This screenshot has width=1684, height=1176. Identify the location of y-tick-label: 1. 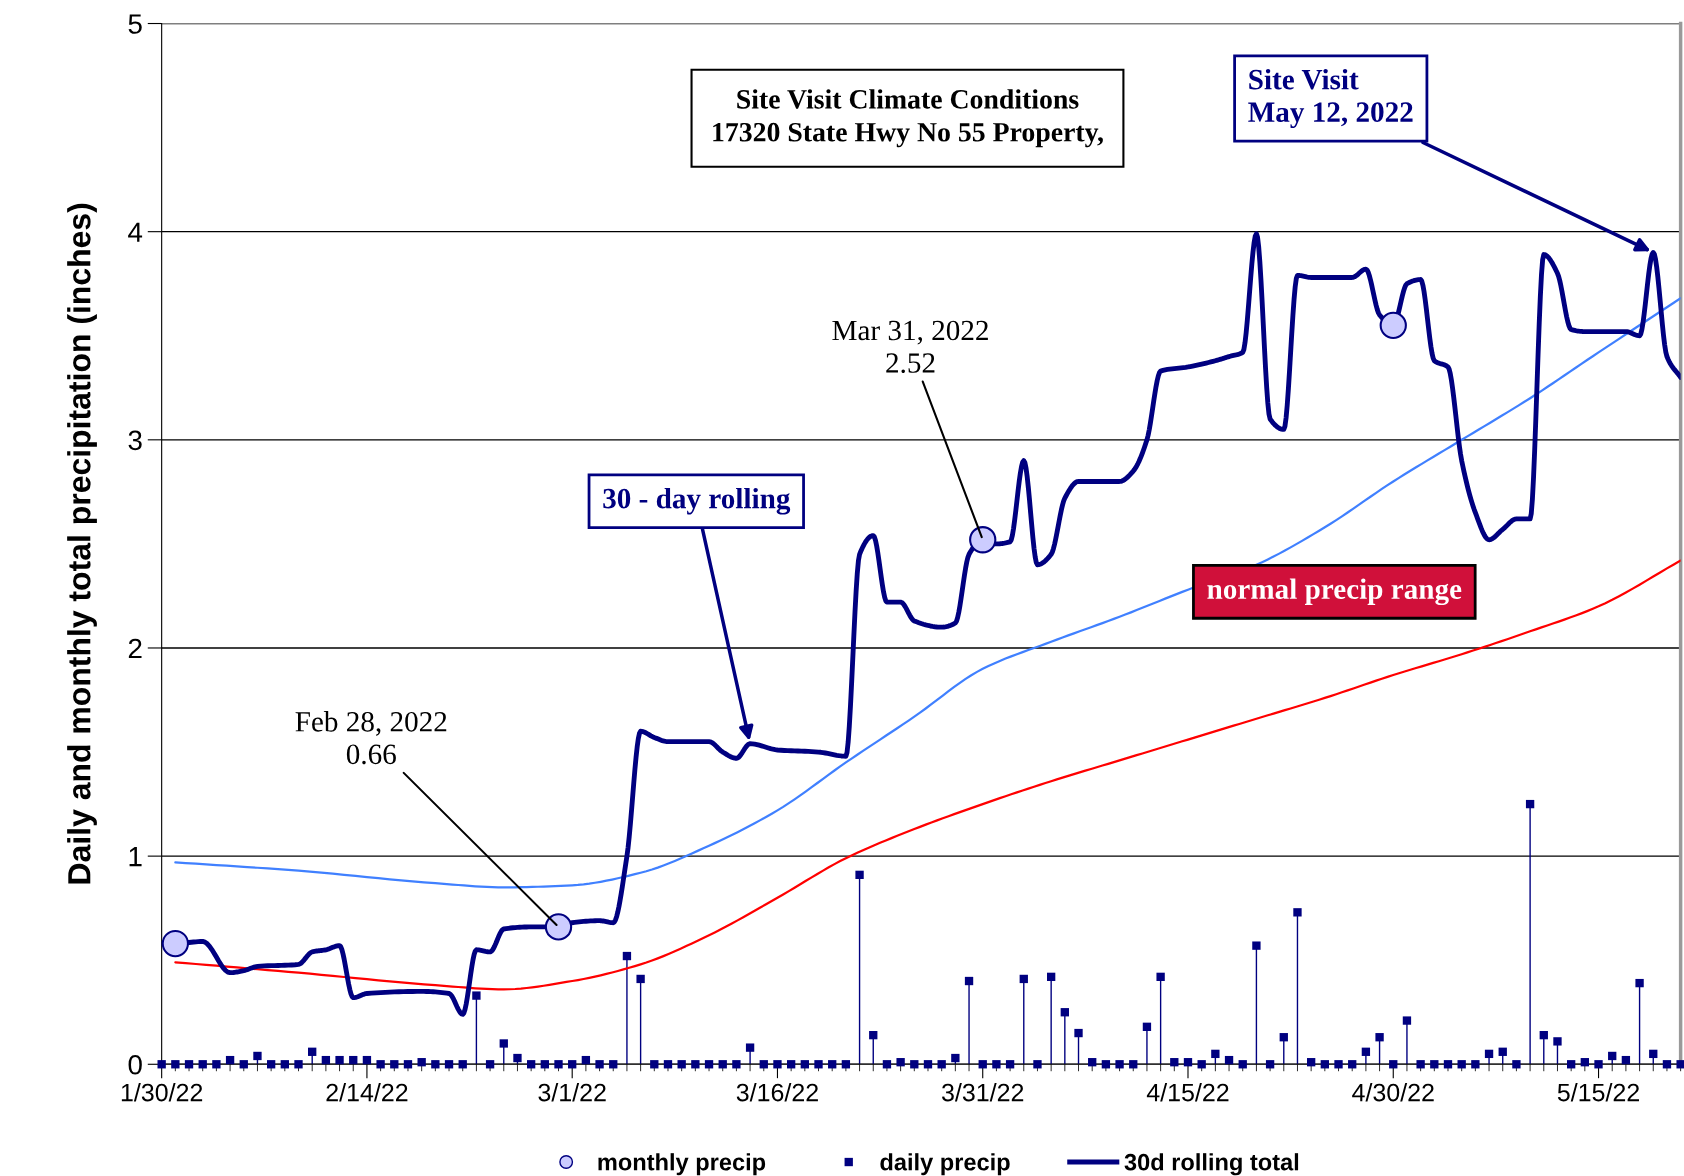
(135, 857).